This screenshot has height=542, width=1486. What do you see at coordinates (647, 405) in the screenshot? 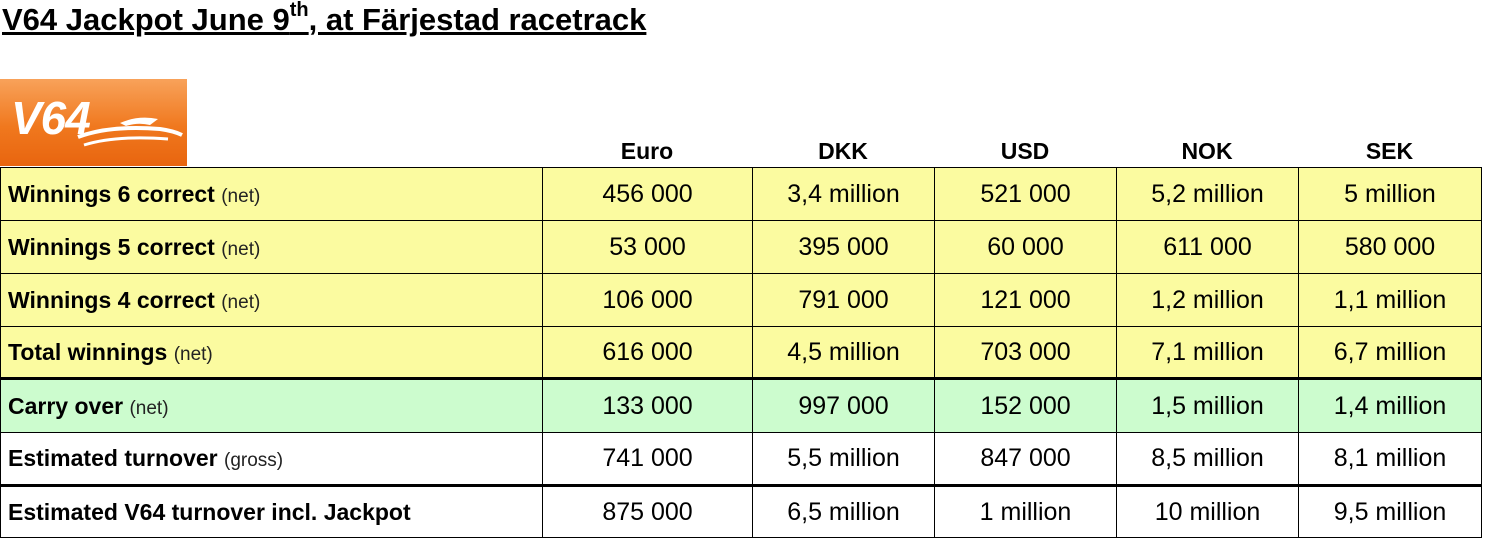
I see `cell-euro: 133 000` at bounding box center [647, 405].